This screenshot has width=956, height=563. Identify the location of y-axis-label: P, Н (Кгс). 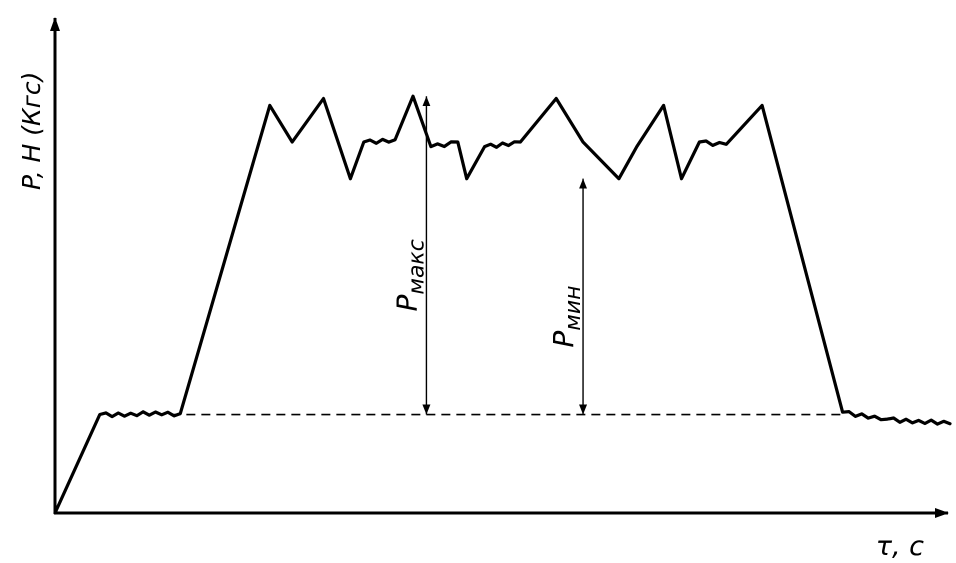
(31, 131).